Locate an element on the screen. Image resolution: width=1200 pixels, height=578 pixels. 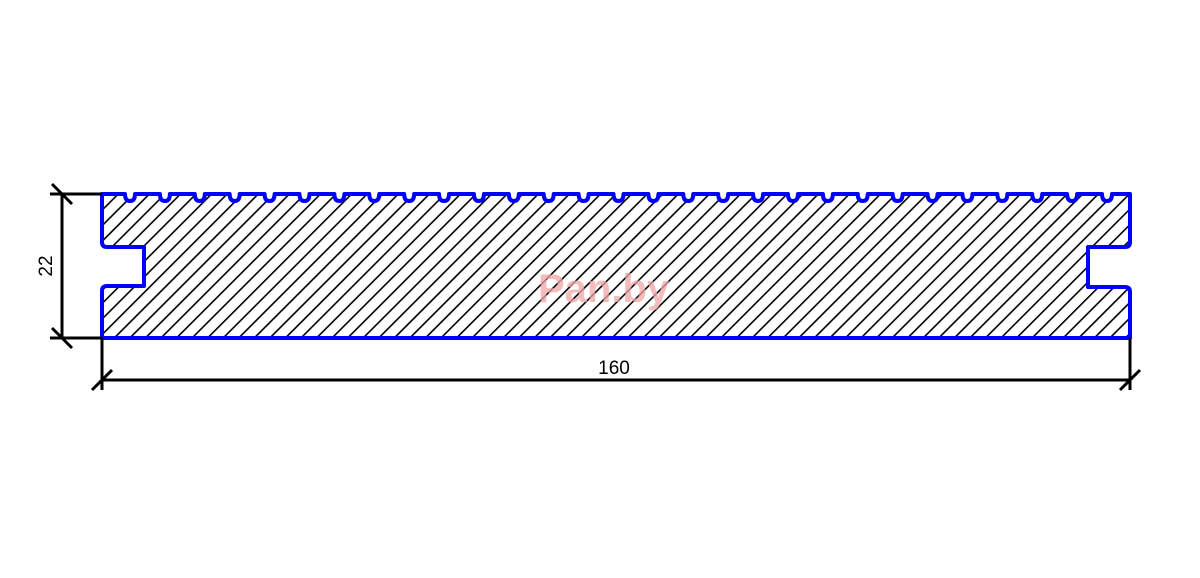
height-label: 22 is located at coordinates (46, 265).